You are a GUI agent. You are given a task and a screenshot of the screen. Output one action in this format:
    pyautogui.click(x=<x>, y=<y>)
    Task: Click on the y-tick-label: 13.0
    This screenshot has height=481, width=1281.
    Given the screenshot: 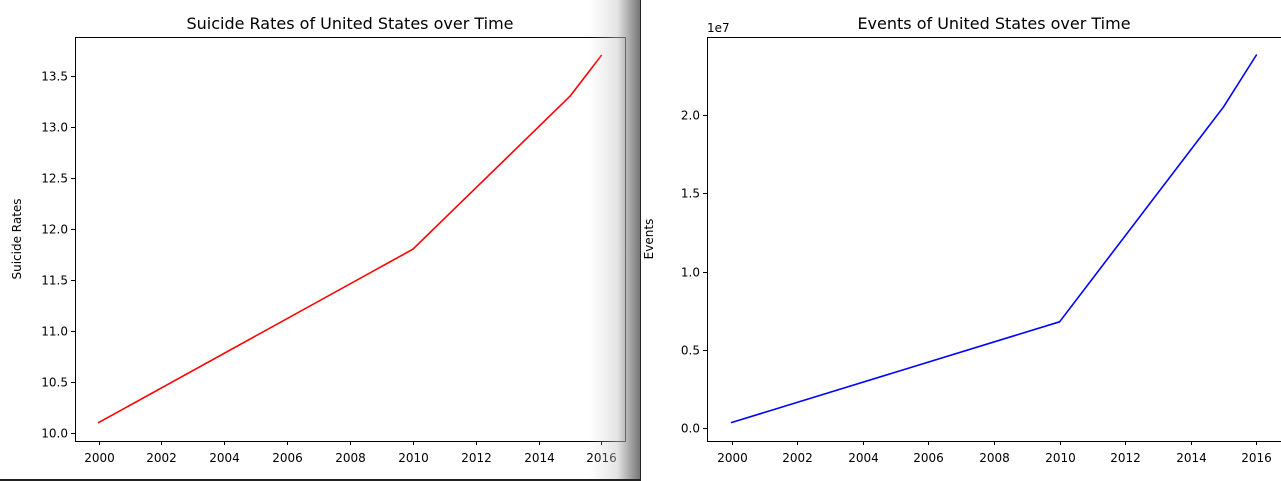 What is the action you would take?
    pyautogui.click(x=54, y=128)
    